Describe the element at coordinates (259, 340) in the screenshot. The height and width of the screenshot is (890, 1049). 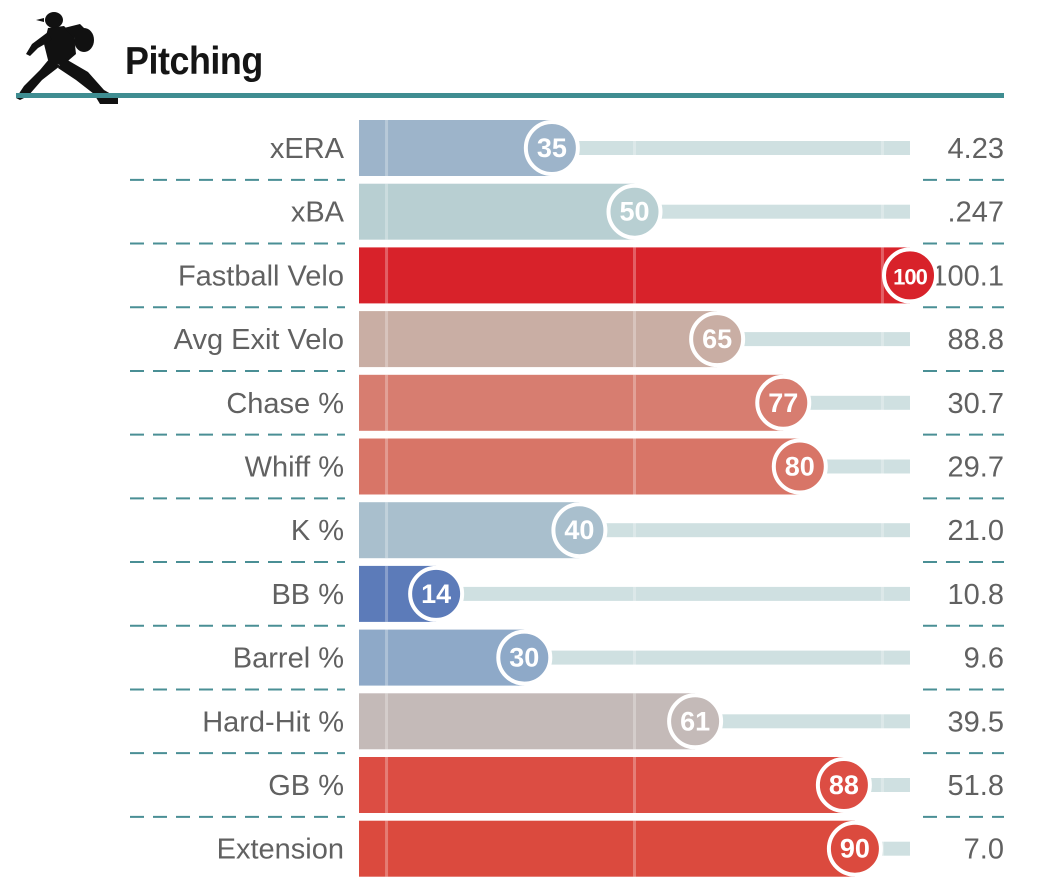
I see `metric-label: Avg Exit Velo` at that location.